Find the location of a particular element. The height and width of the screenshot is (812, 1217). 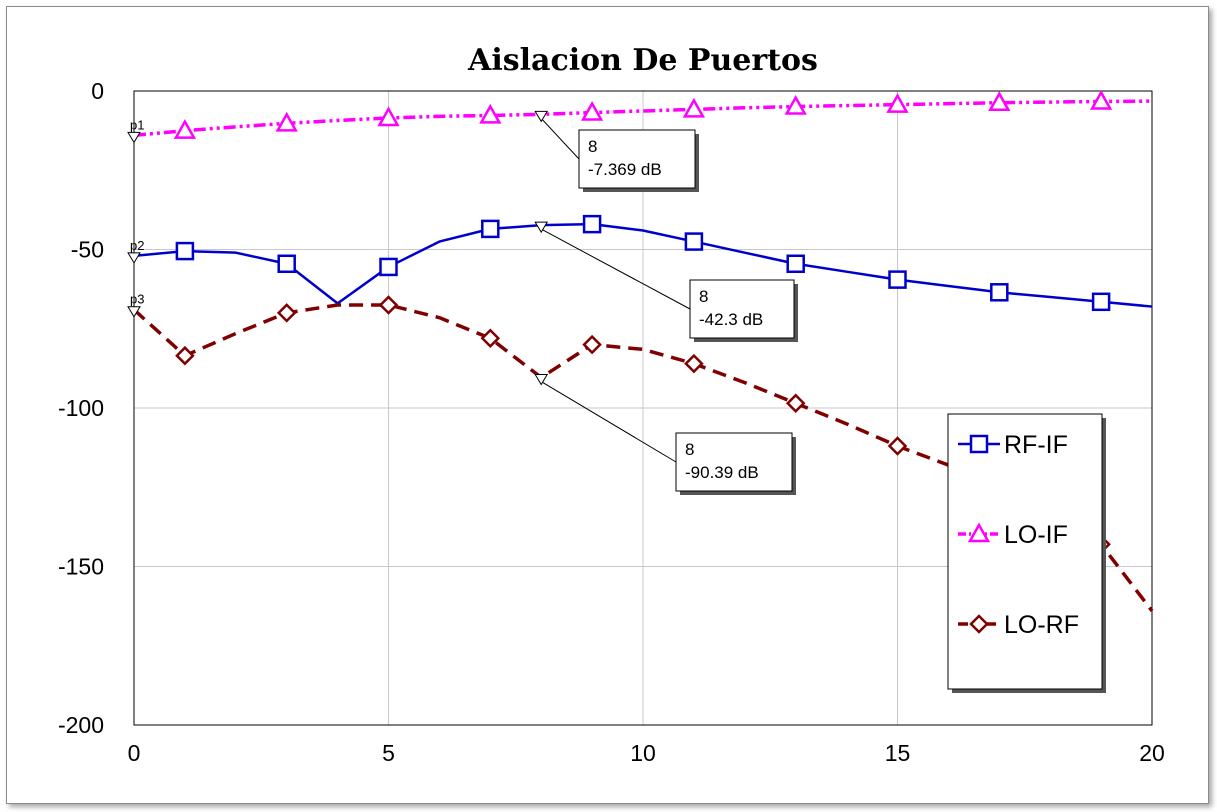

y-tick-label: -150 is located at coordinates (81, 567).